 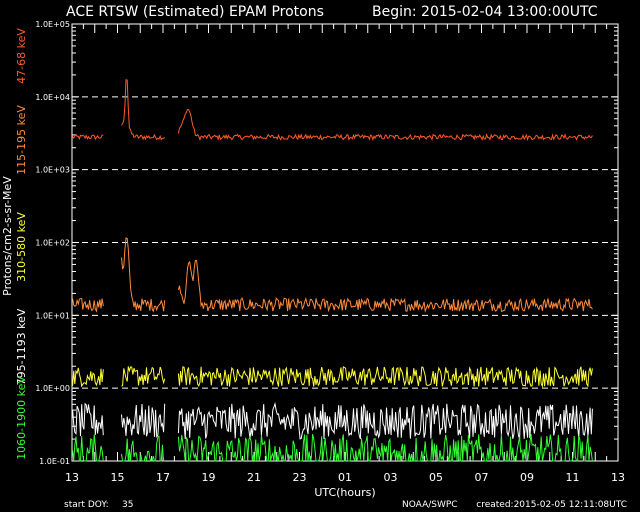 What do you see at coordinates (86, 505) in the screenshot?
I see `start-doy-label: start DOY:` at bounding box center [86, 505].